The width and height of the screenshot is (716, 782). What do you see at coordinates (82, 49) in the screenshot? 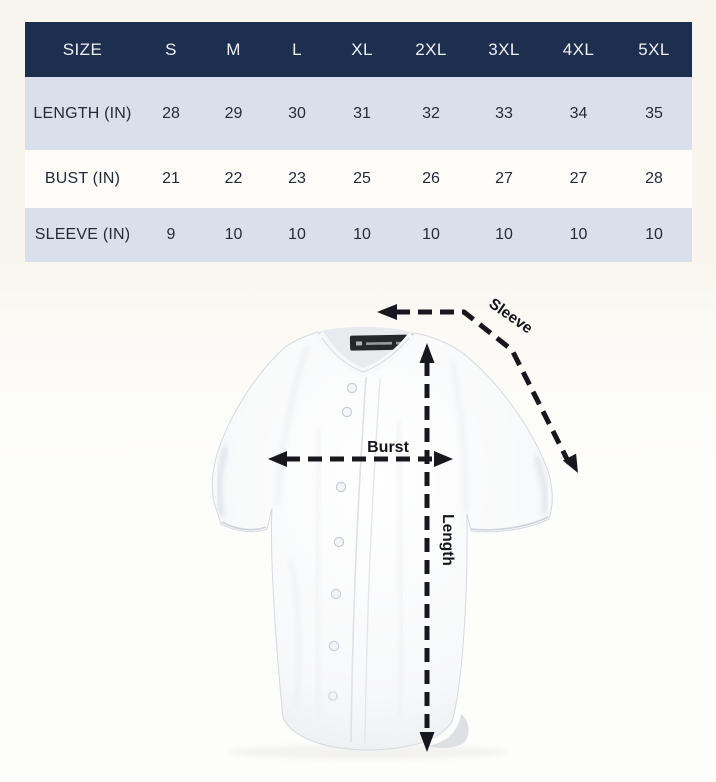
I see `header-cell-size: SIZE` at bounding box center [82, 49].